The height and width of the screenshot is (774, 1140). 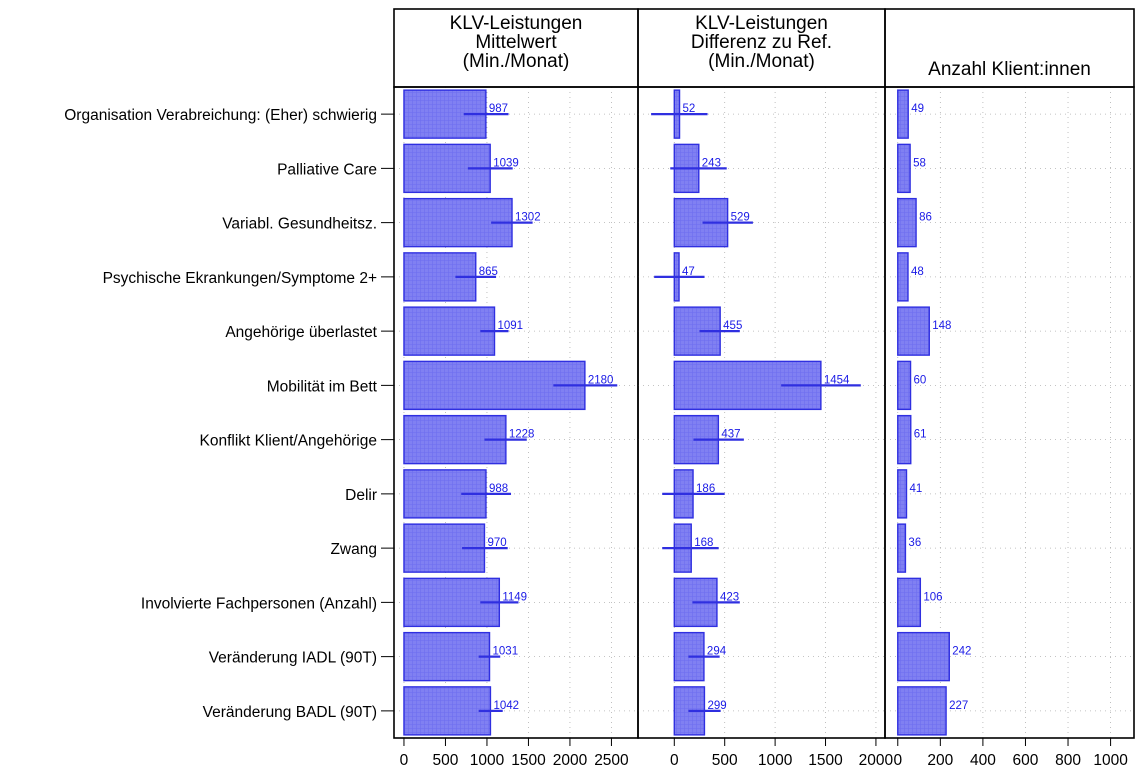 What do you see at coordinates (917, 272) in the screenshot?
I see `value-label: 48` at bounding box center [917, 272].